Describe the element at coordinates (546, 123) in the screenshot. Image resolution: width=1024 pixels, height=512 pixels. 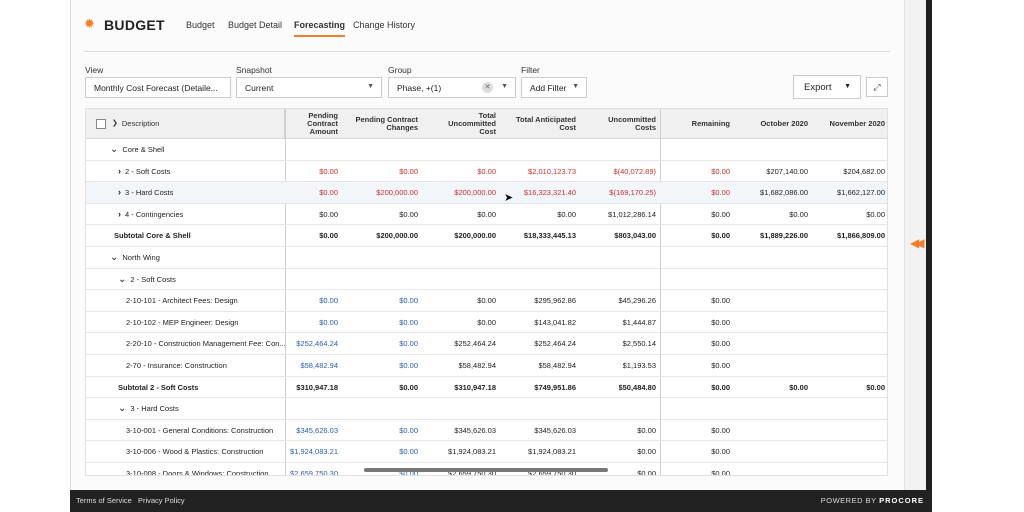
I see `column-header-total-anticipated-cost: Total Anticipated Cost` at that location.